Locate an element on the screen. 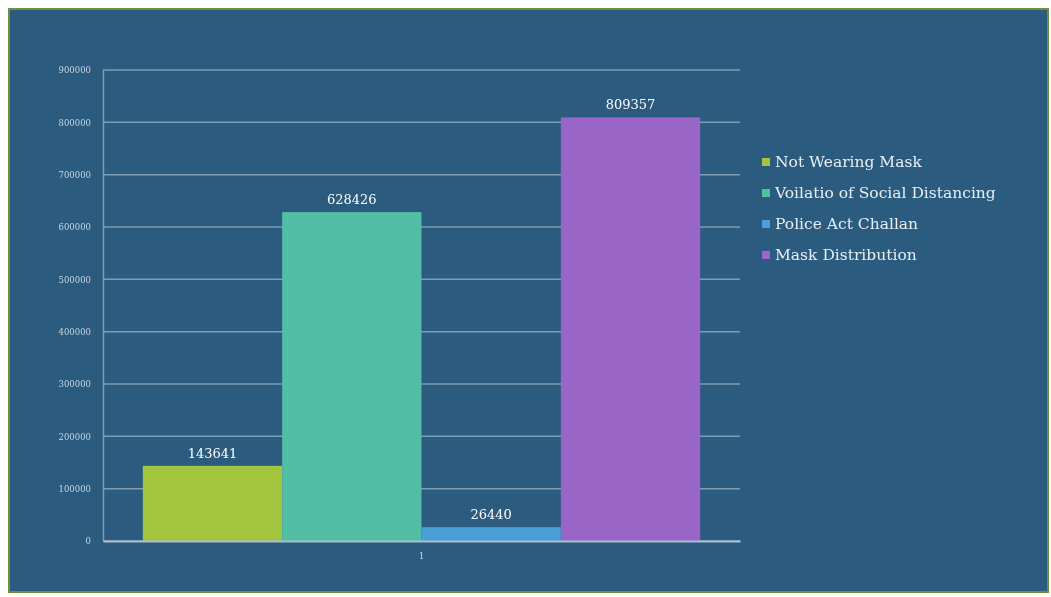  y-tick-label: 400000 is located at coordinates (74, 331).